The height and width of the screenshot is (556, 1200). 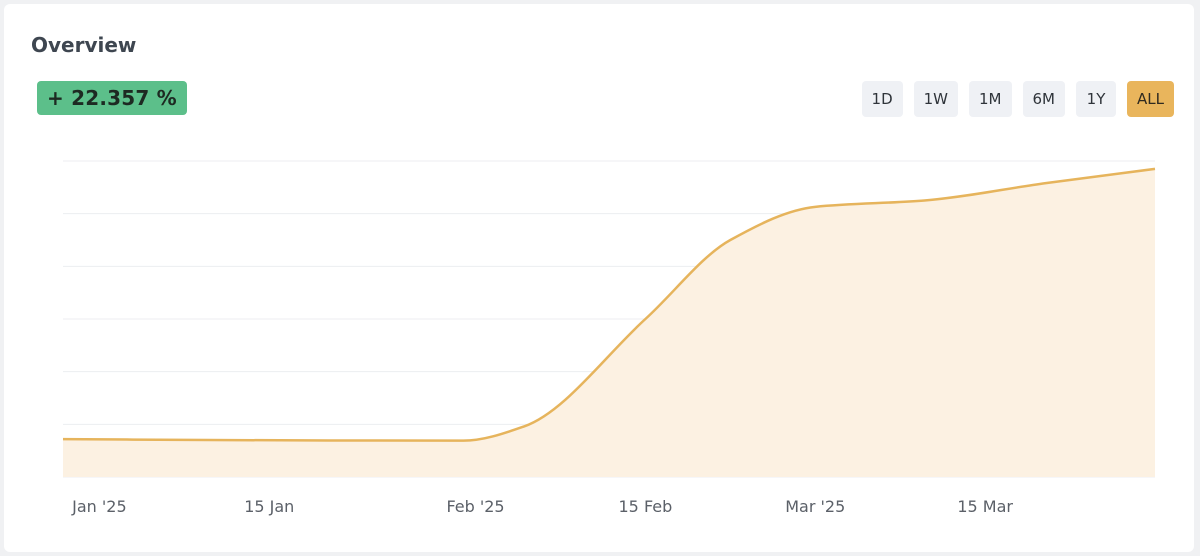 What do you see at coordinates (985, 506) in the screenshot?
I see `x-tick-label: 15 Mar` at bounding box center [985, 506].